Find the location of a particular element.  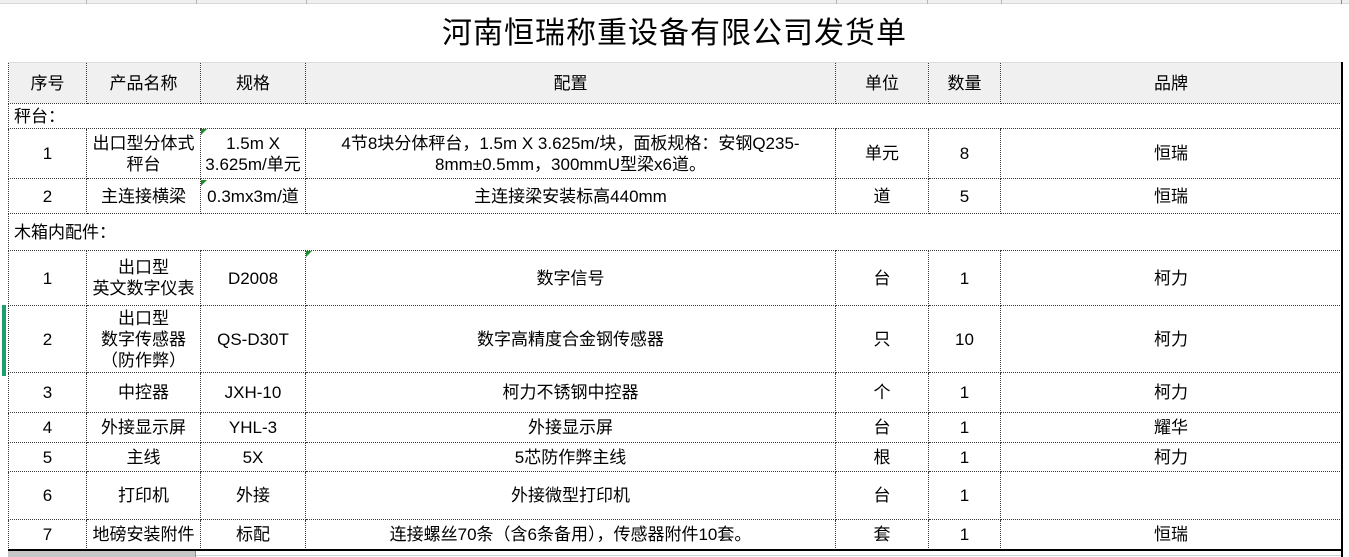

section-label-platform: 秤台： is located at coordinates (675, 116).